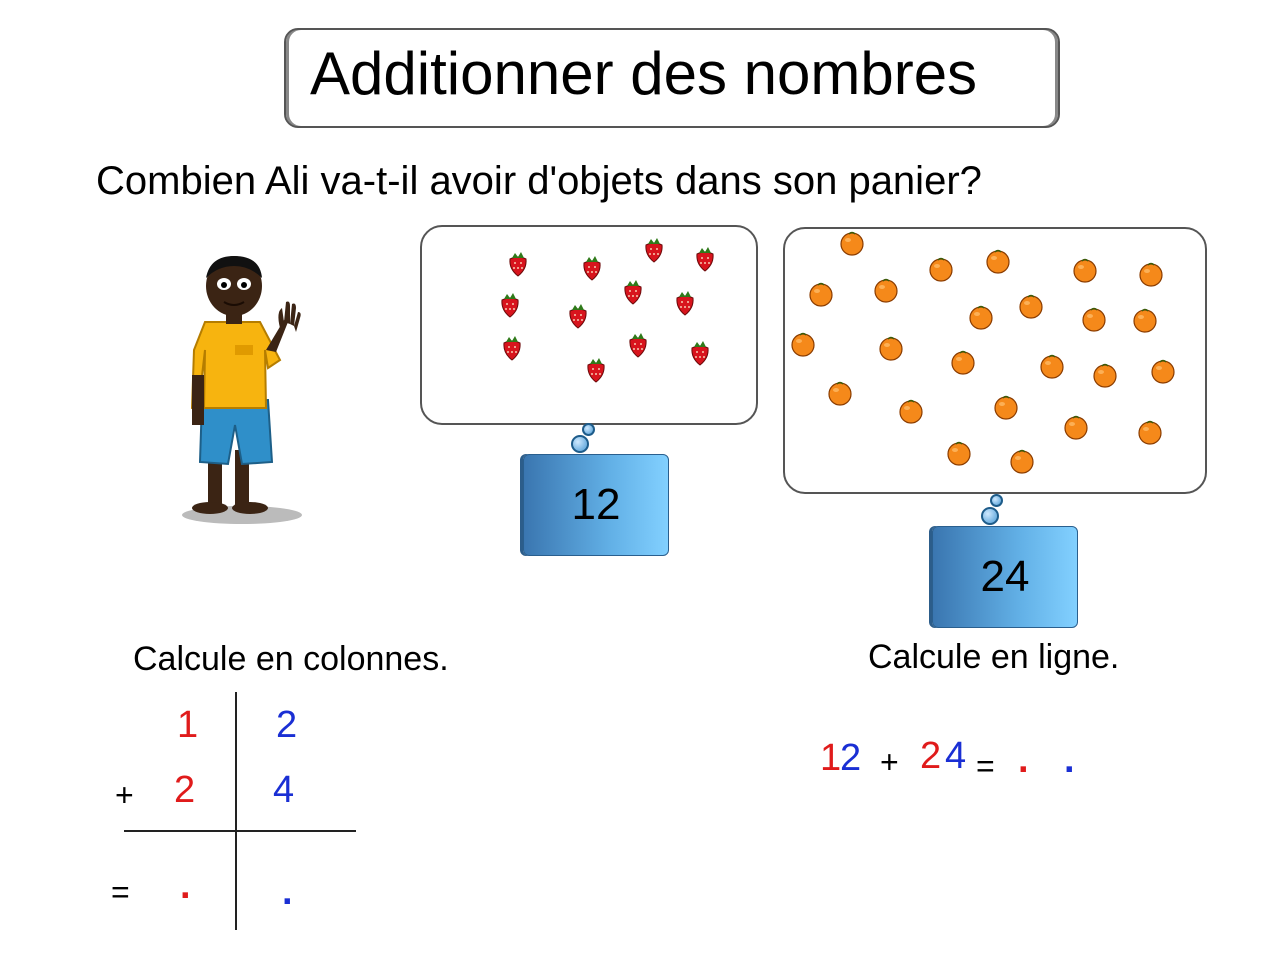 The image size is (1280, 960). Describe the element at coordinates (994, 657) in the screenshot. I see `line-calc-label: Calcule en ligne.` at that location.